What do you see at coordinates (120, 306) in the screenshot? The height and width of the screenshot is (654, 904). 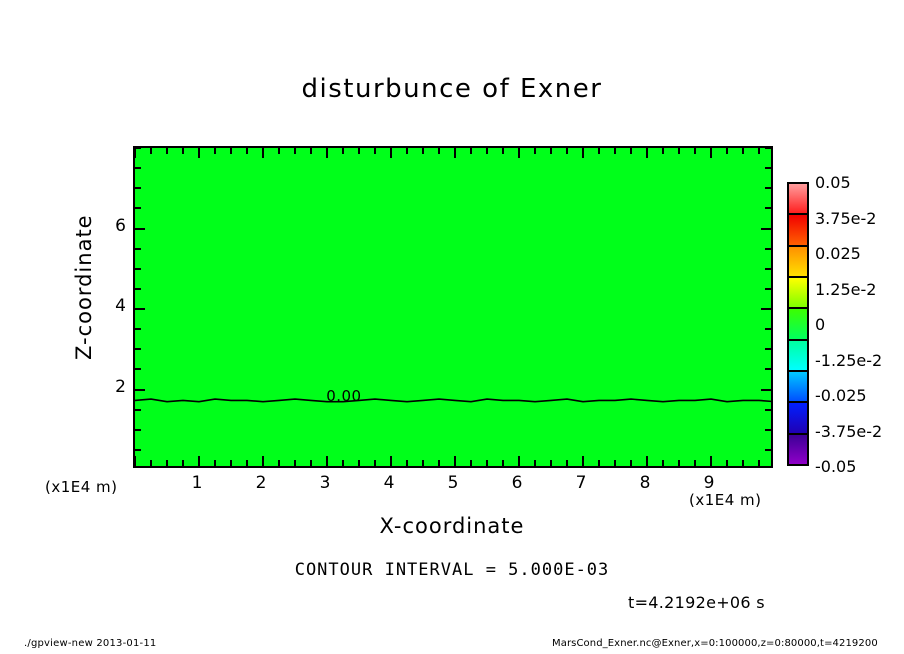 I see `y-tick-label: 4` at bounding box center [120, 306].